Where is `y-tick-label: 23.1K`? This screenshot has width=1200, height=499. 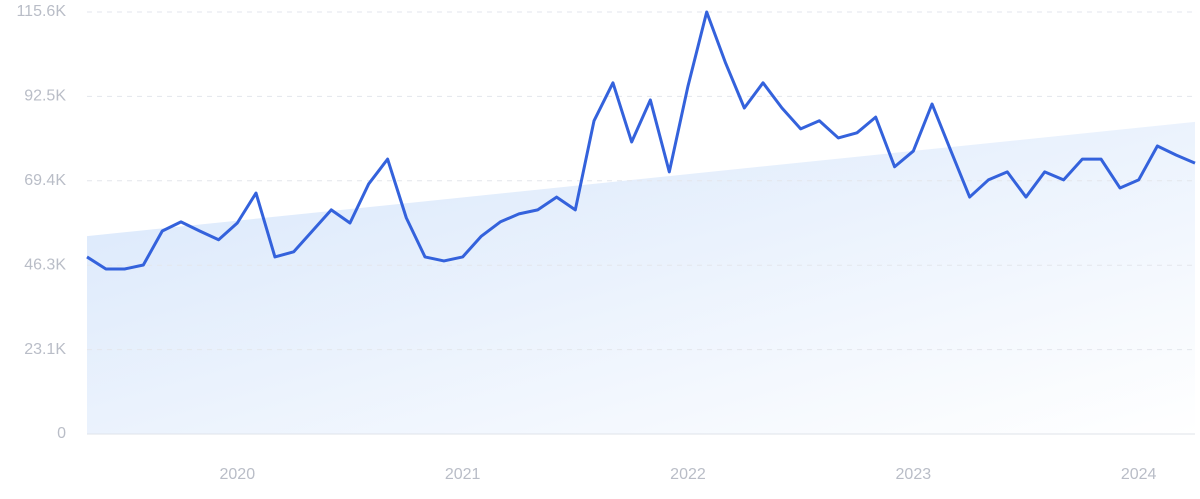 y-tick-label: 23.1K is located at coordinates (45, 349).